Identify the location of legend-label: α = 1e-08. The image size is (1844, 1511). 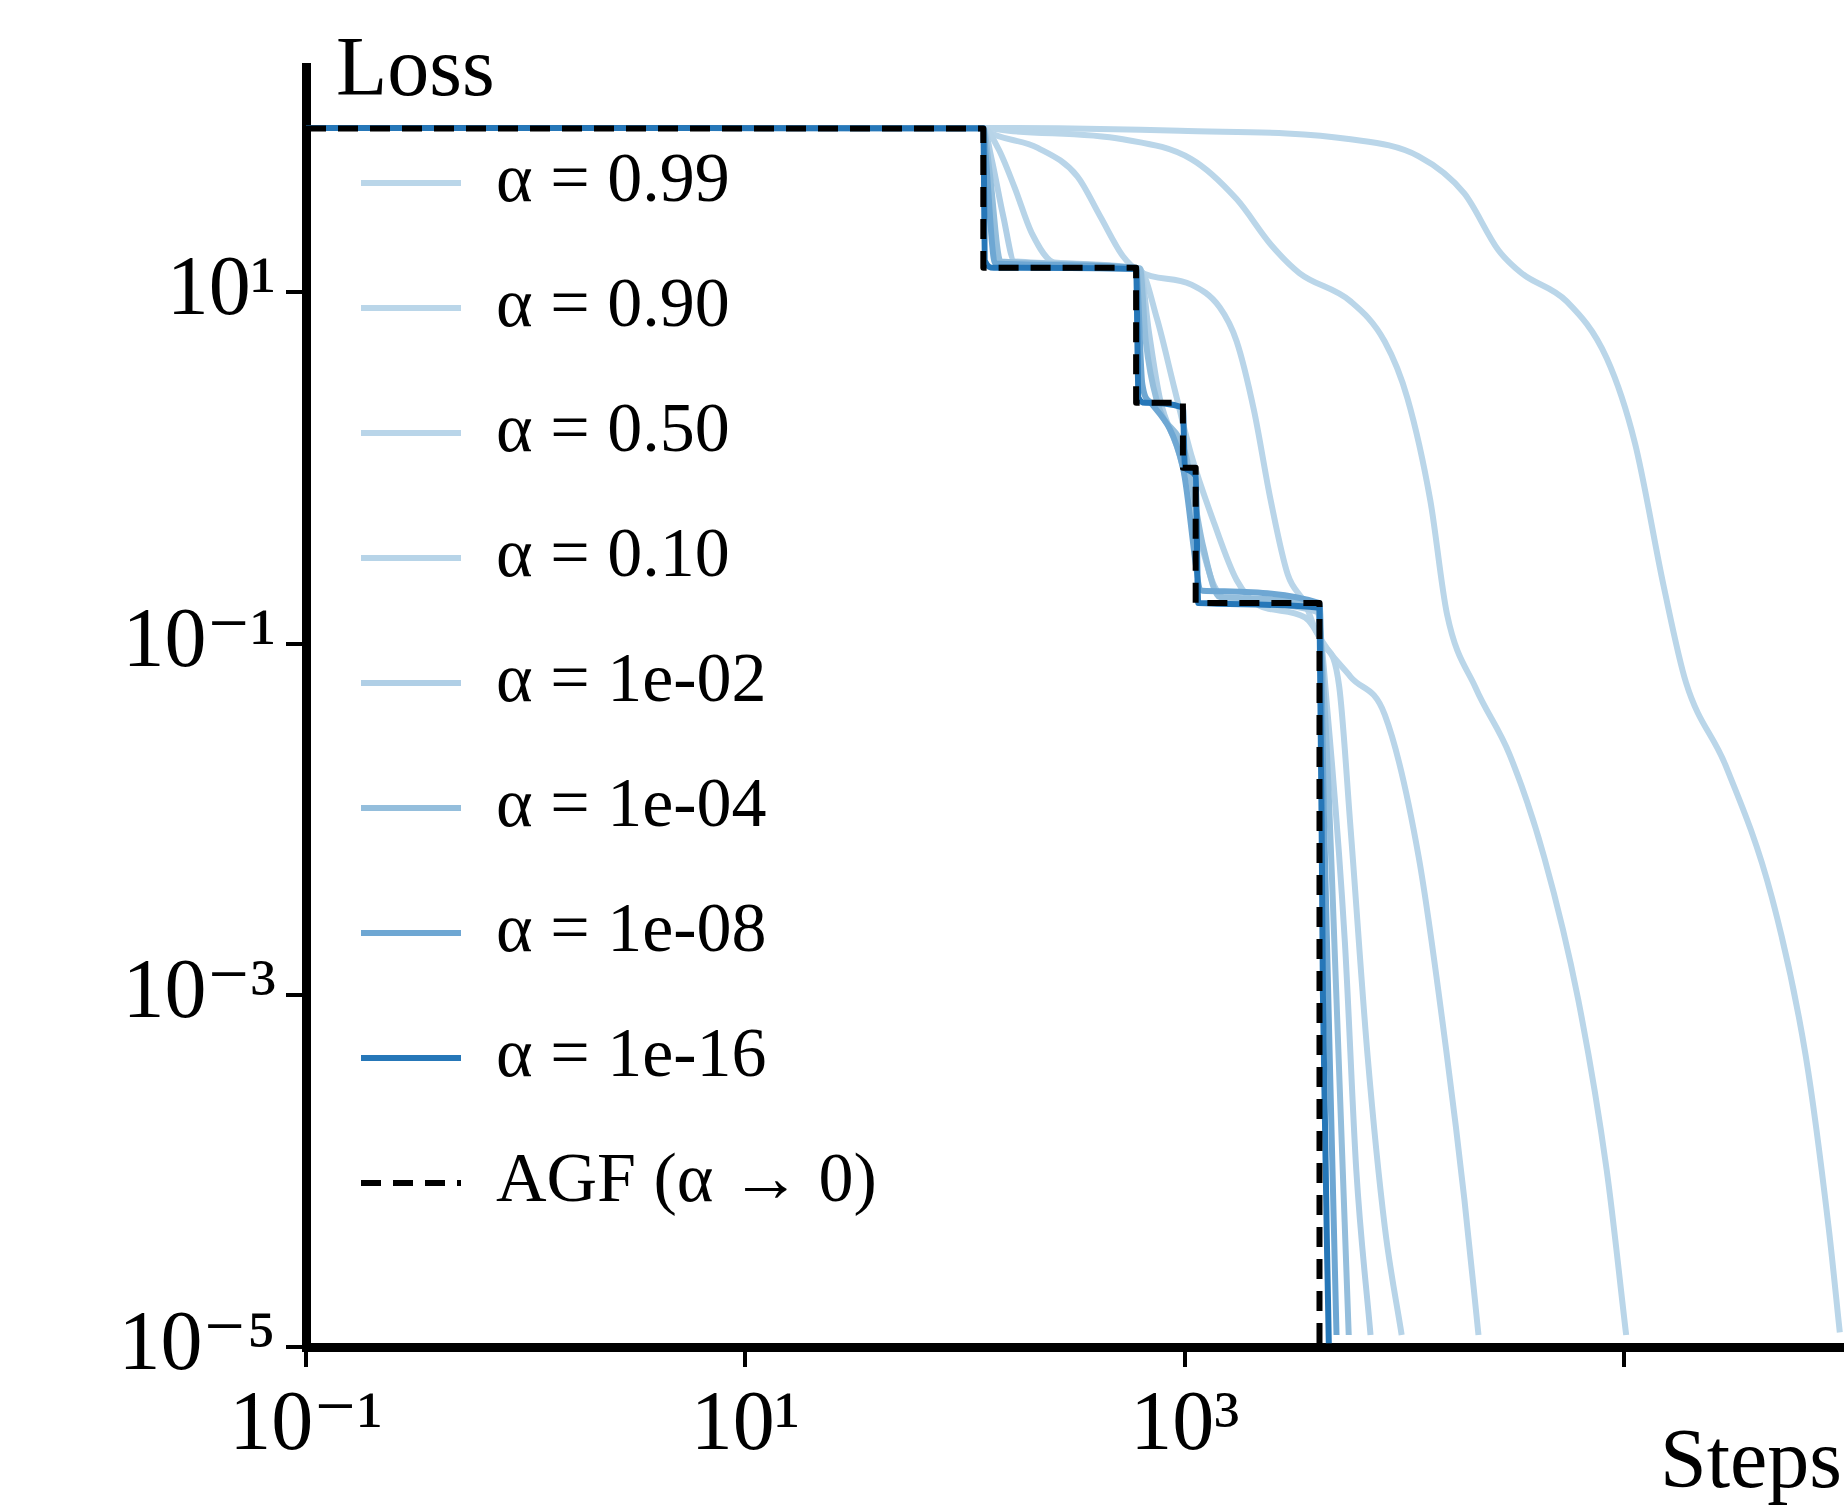
(631, 928).